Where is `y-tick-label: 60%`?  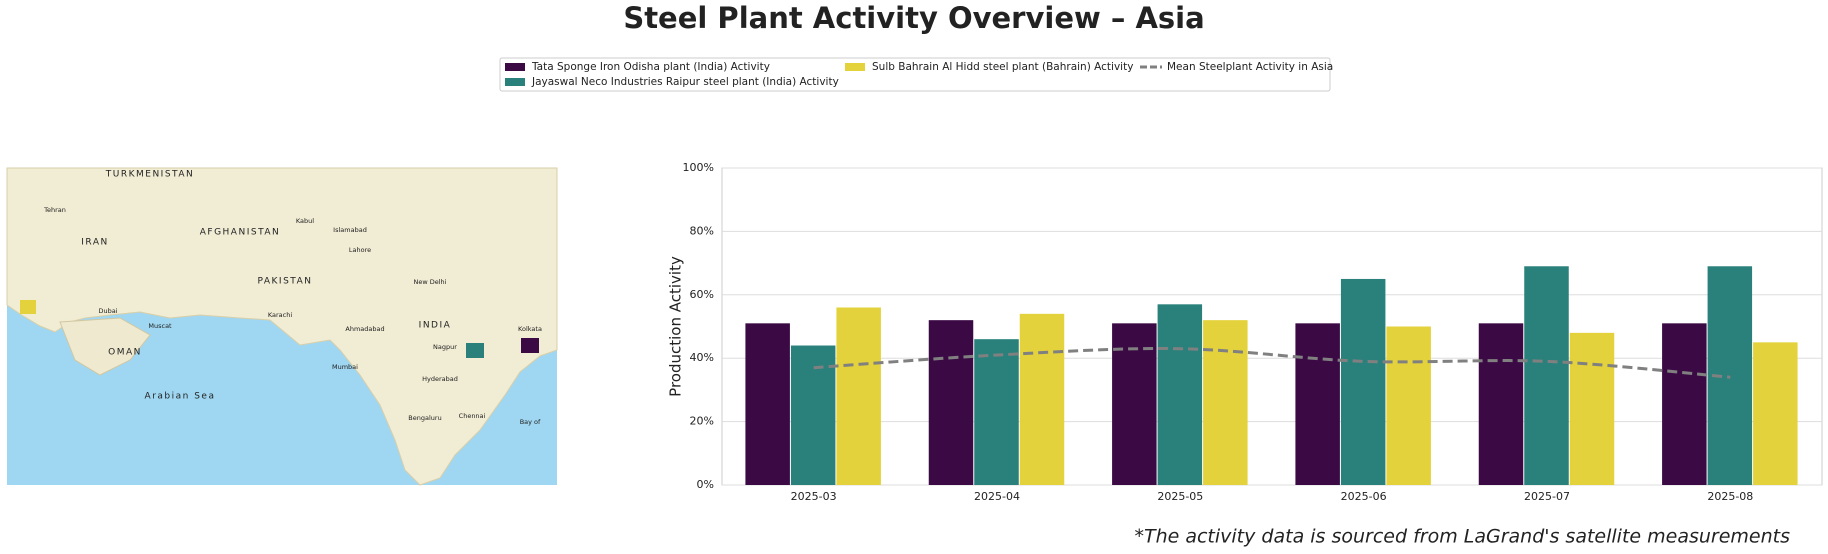 y-tick-label: 60% is located at coordinates (702, 294).